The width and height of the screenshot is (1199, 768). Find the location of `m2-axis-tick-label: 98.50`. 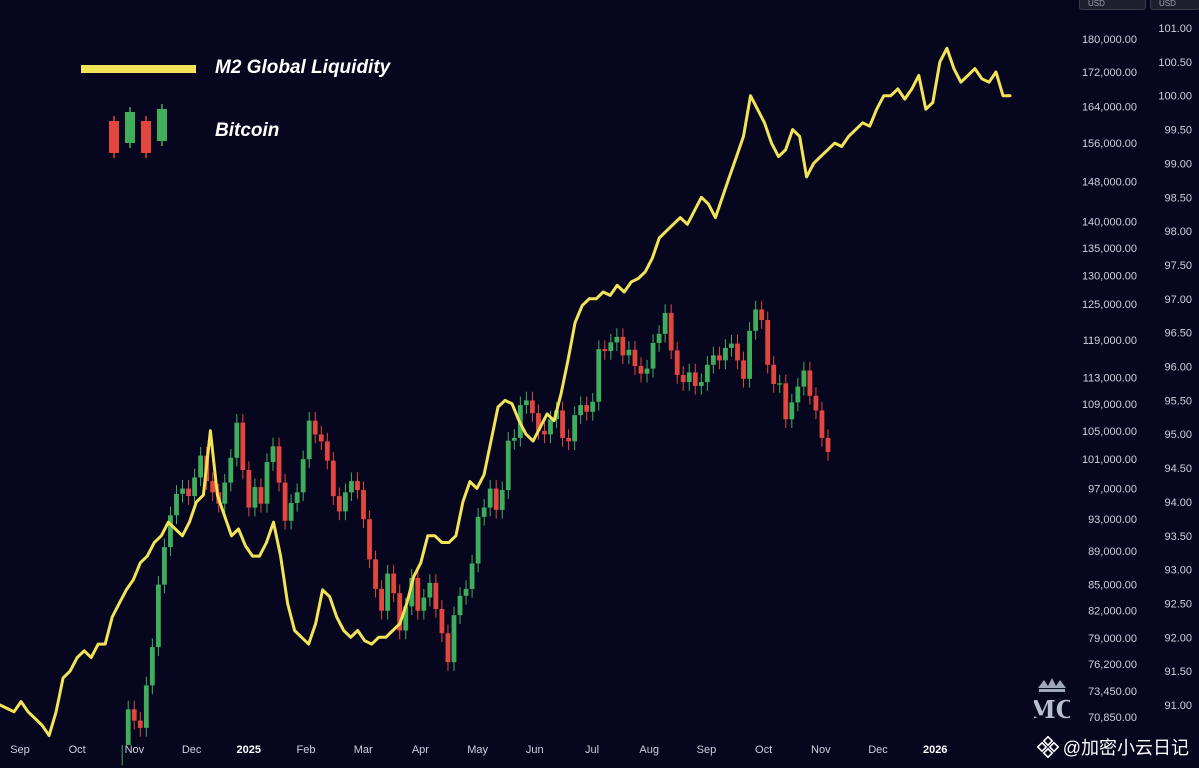

m2-axis-tick-label: 98.50 is located at coordinates (1178, 198).